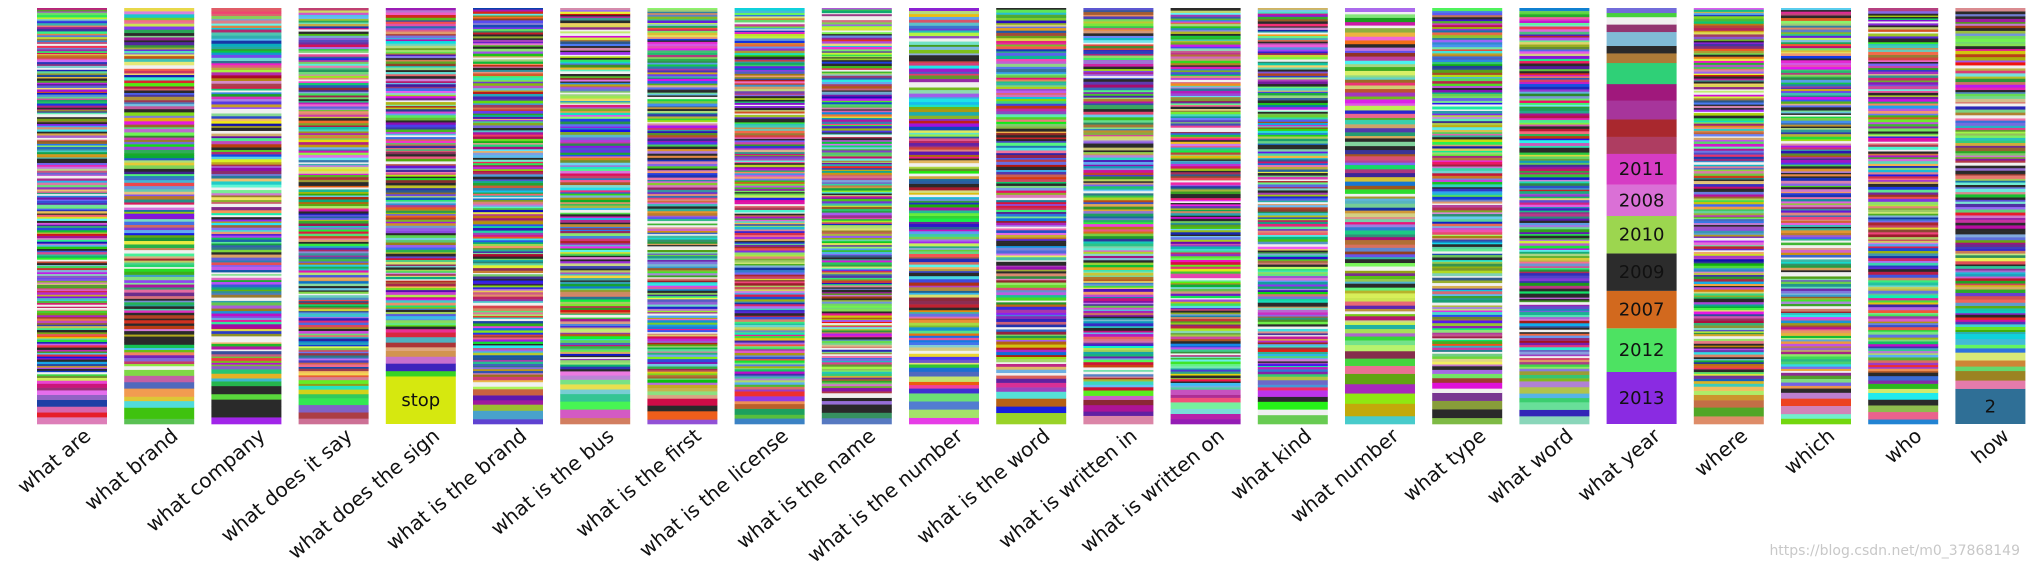  I want to click on bar-what-is-the-name, so click(856, 216).